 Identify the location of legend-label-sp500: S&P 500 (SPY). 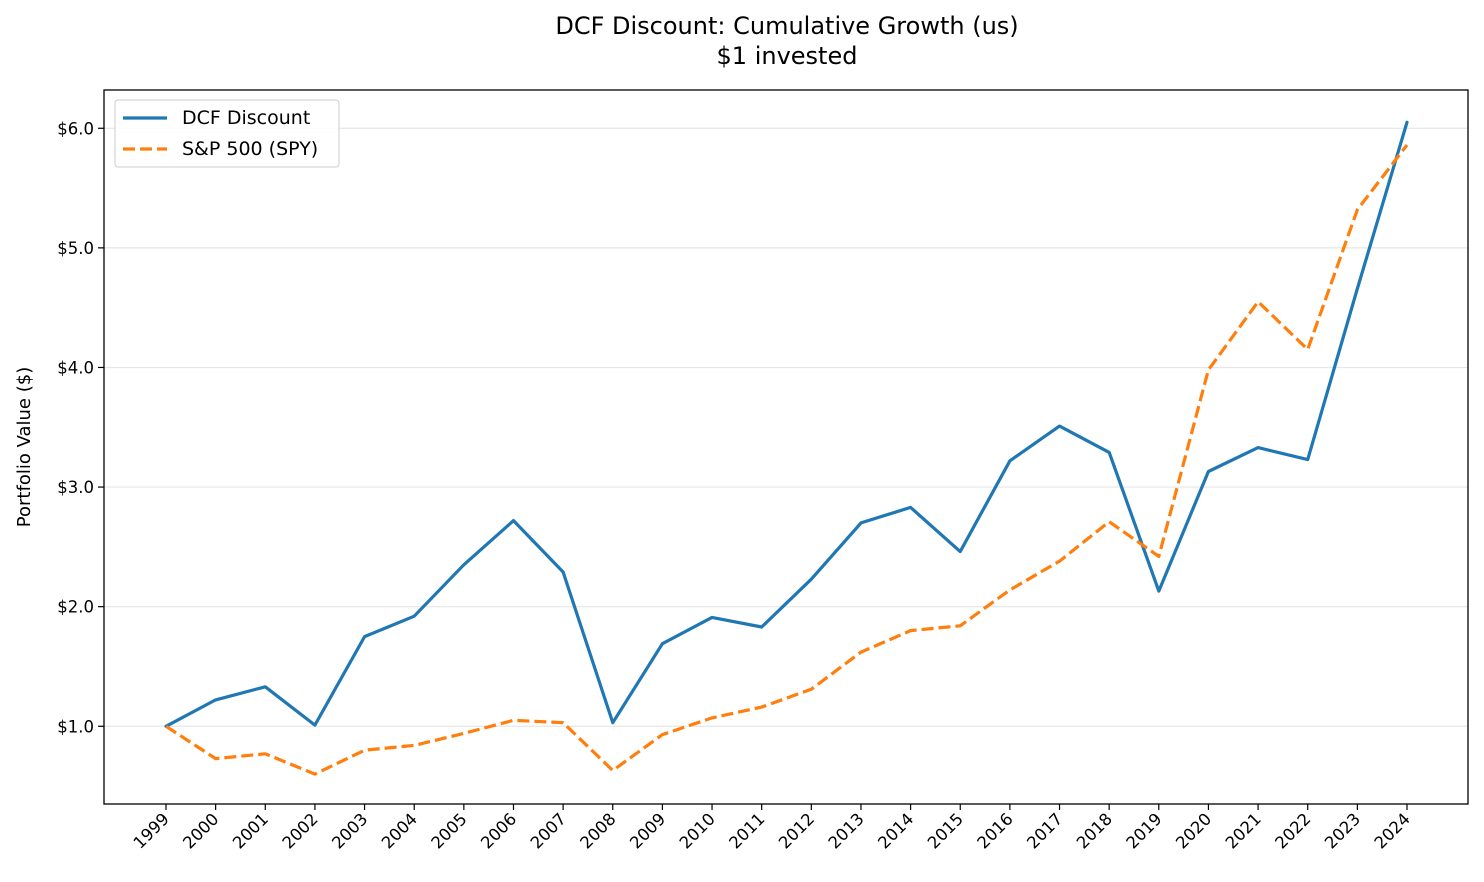
(250, 149).